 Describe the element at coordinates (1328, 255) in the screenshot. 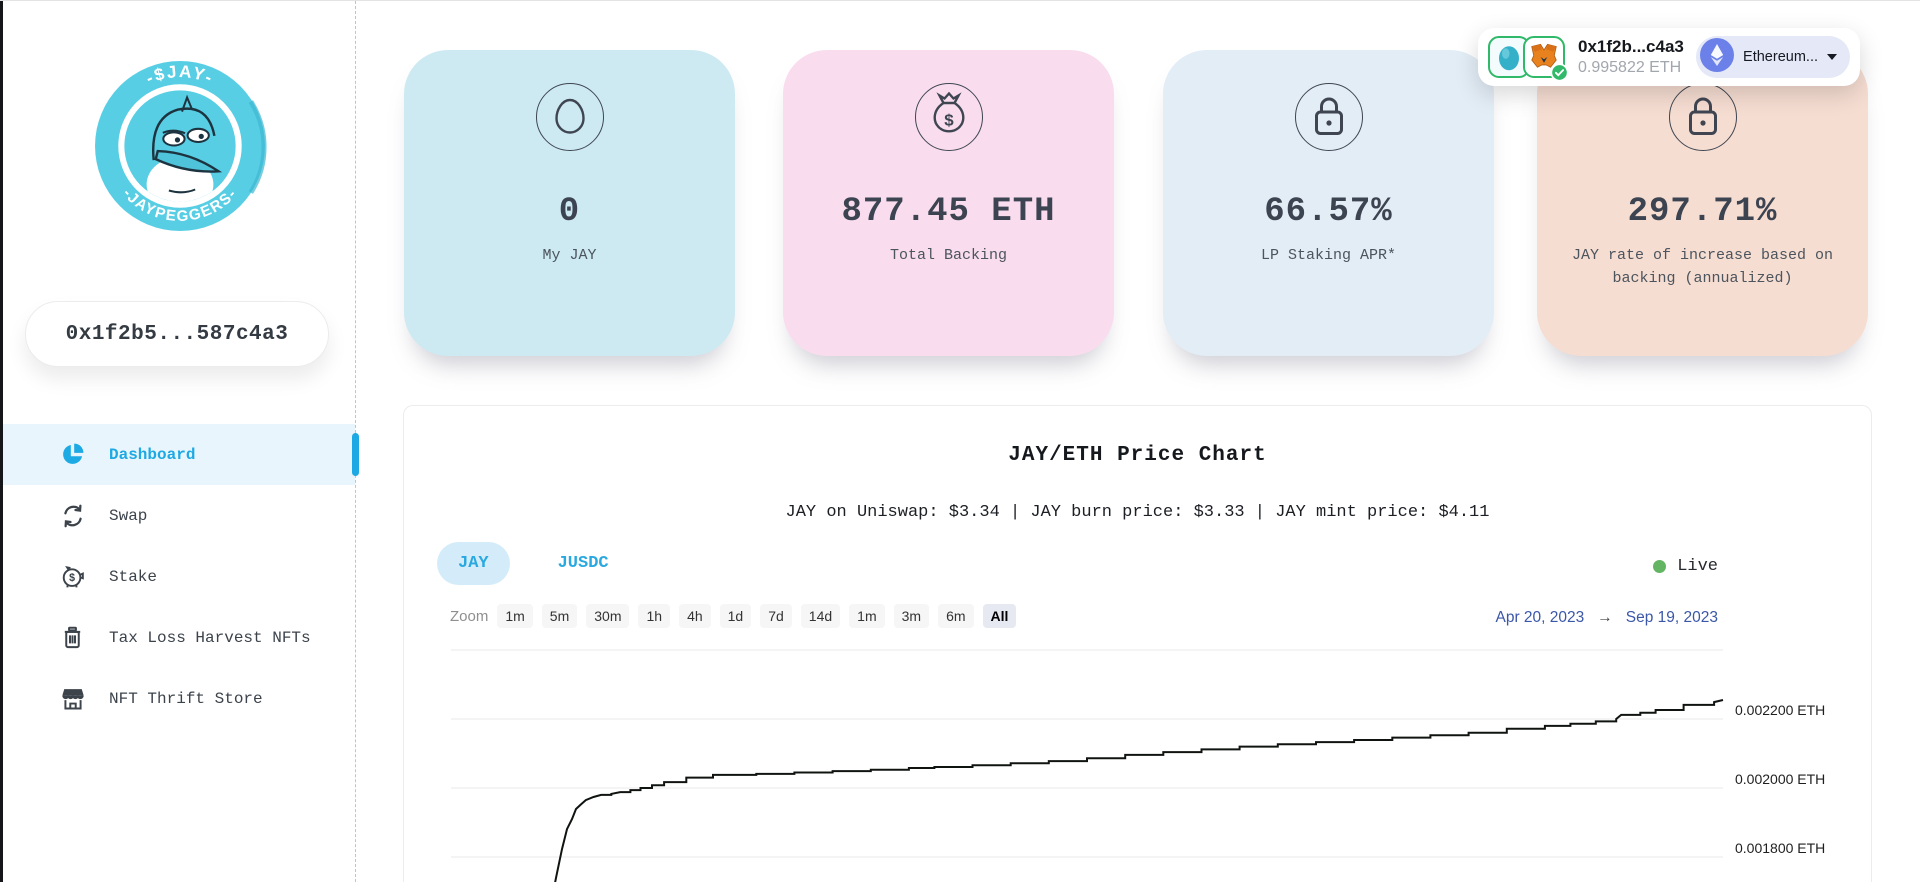

I see `lp-staking-apr-label: LP Staking APR*` at that location.